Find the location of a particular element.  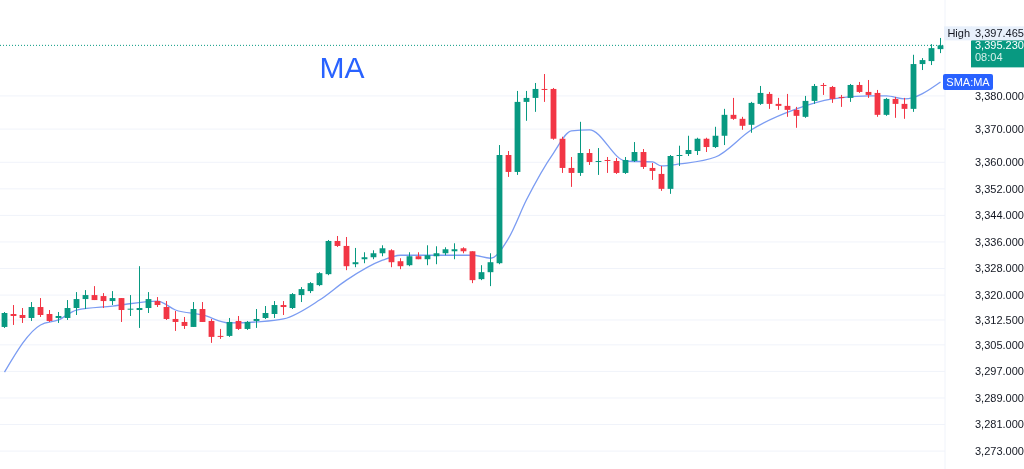

y-tick-label: 3,360.000 is located at coordinates (999, 162).